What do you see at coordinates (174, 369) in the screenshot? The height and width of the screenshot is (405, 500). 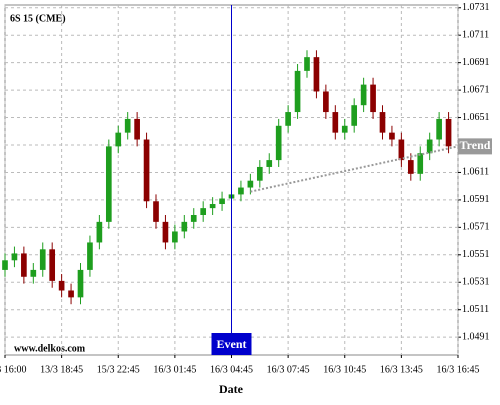 I see `x-tick-label: 16/3 01:45` at bounding box center [174, 369].